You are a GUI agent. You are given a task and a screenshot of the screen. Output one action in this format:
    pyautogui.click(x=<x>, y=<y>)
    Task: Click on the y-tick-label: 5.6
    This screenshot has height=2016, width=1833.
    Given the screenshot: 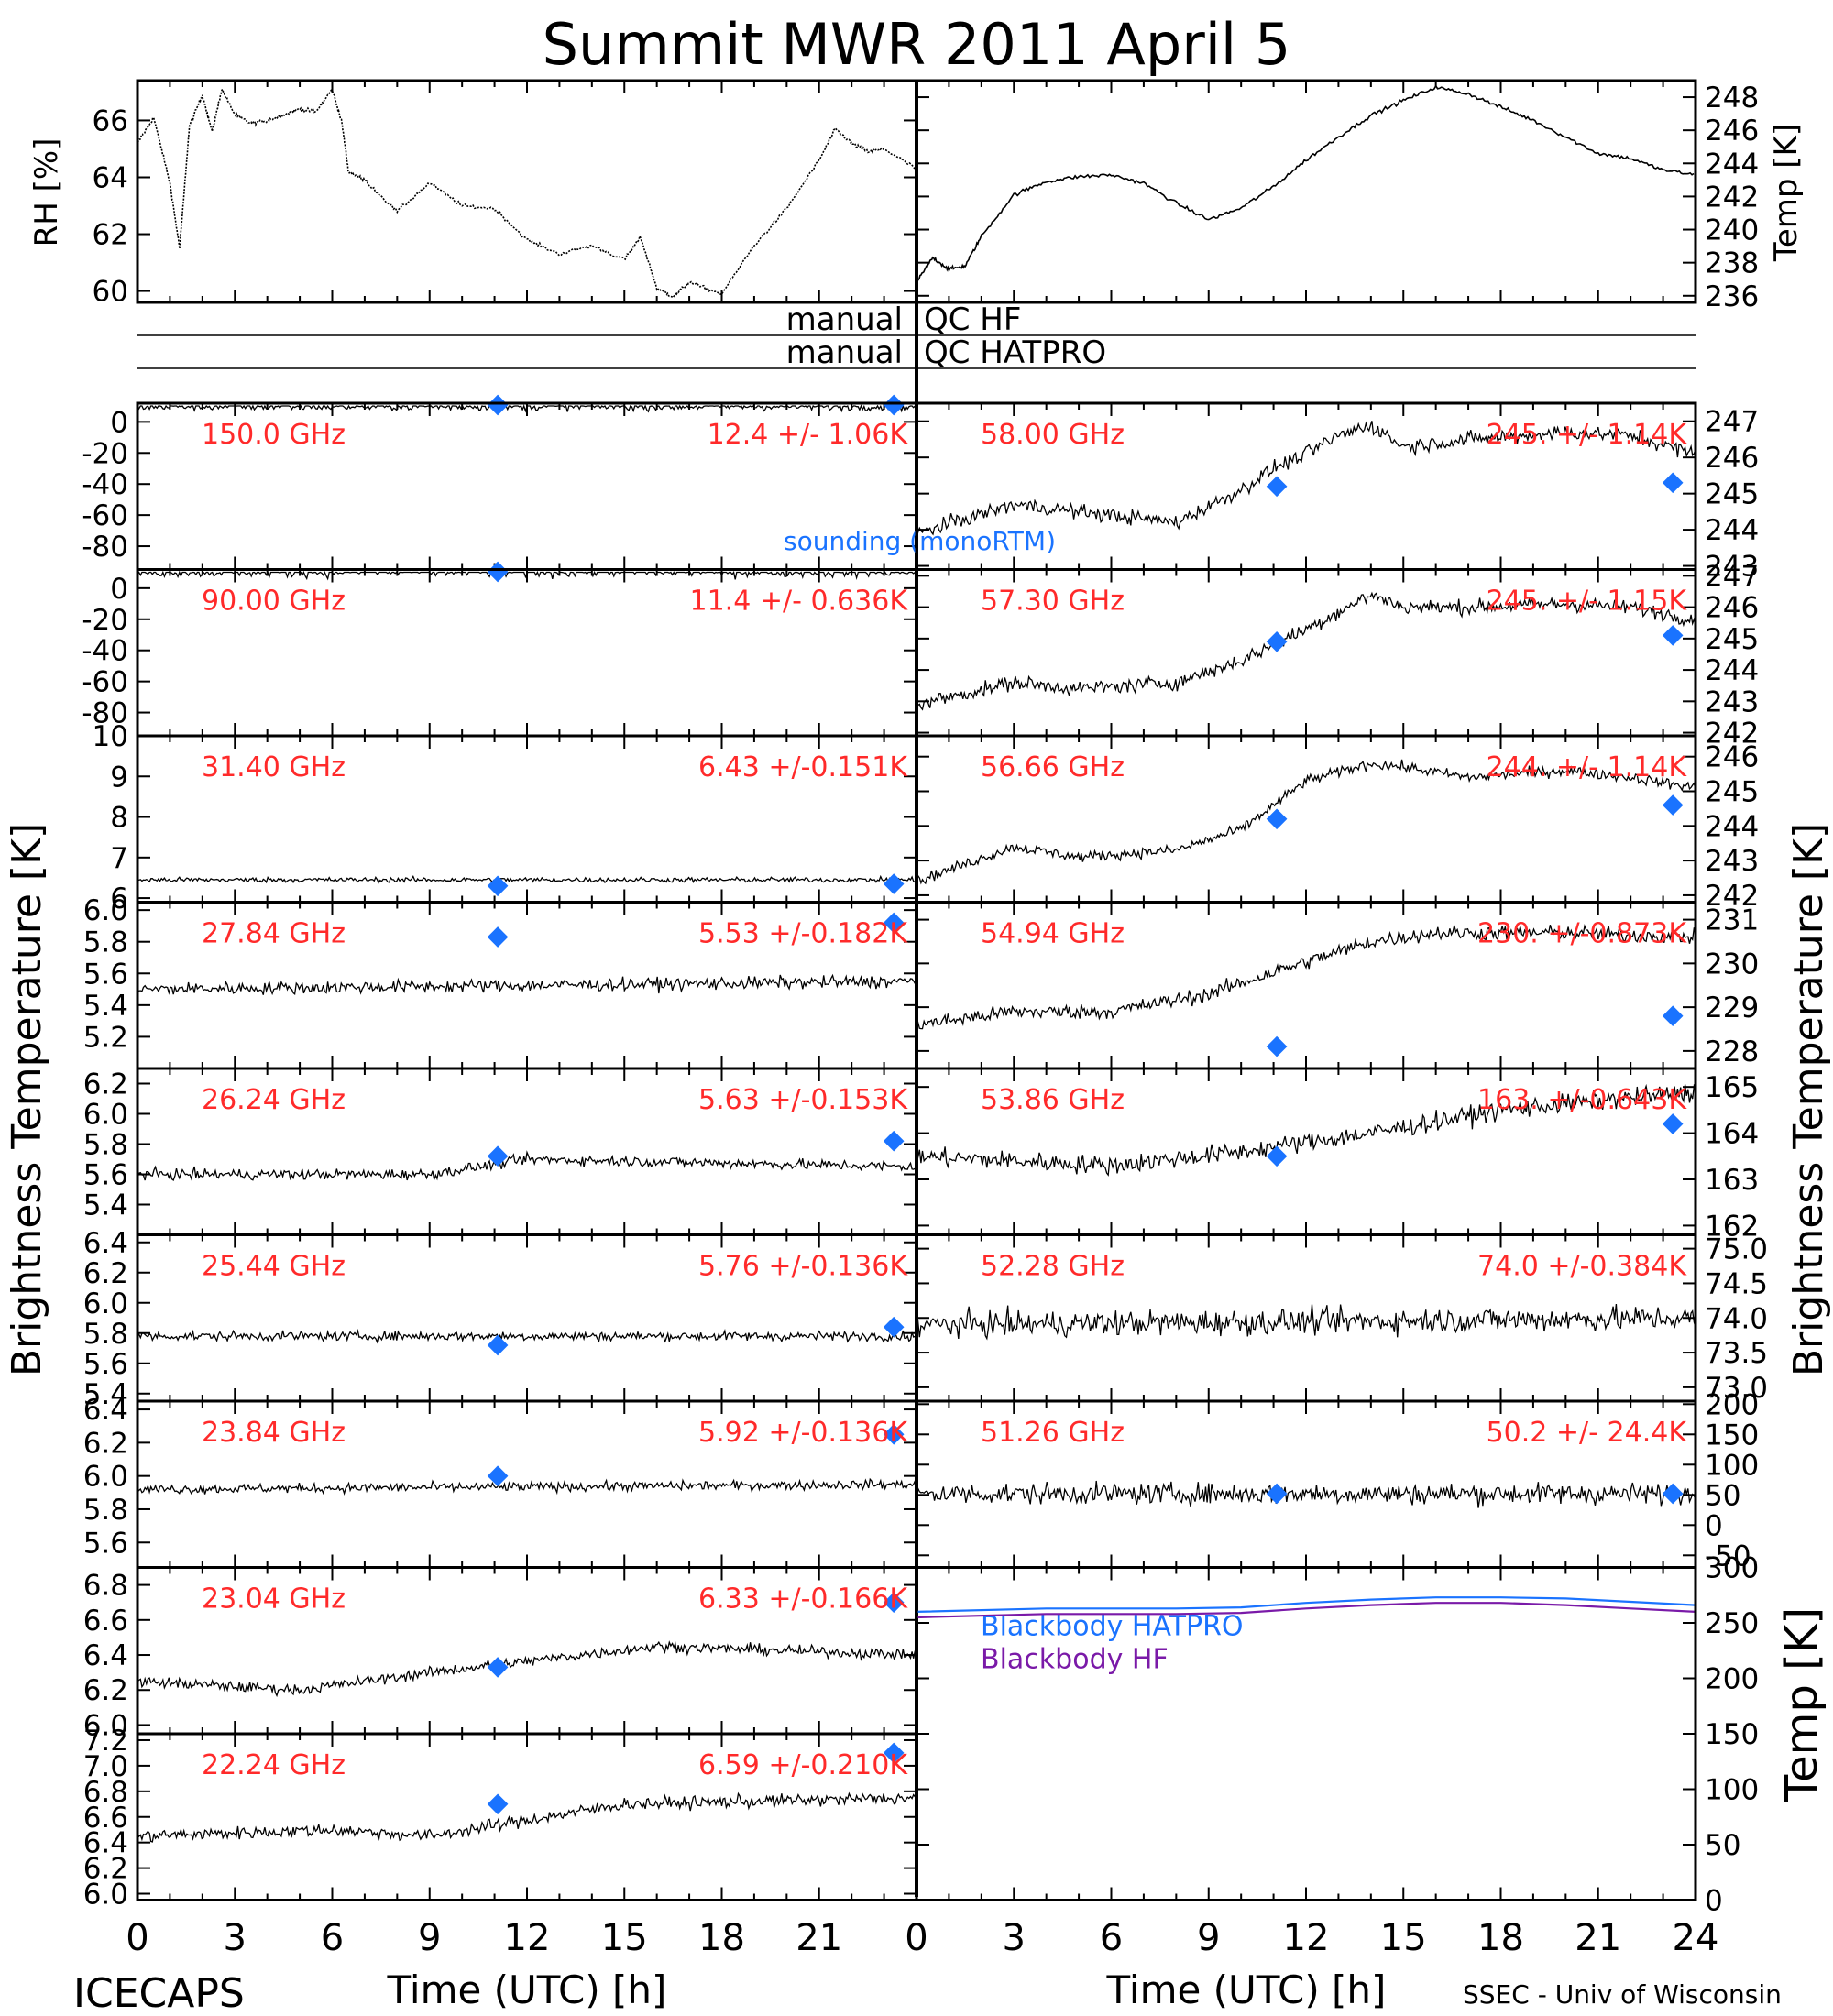 What is the action you would take?
    pyautogui.click(x=105, y=1364)
    